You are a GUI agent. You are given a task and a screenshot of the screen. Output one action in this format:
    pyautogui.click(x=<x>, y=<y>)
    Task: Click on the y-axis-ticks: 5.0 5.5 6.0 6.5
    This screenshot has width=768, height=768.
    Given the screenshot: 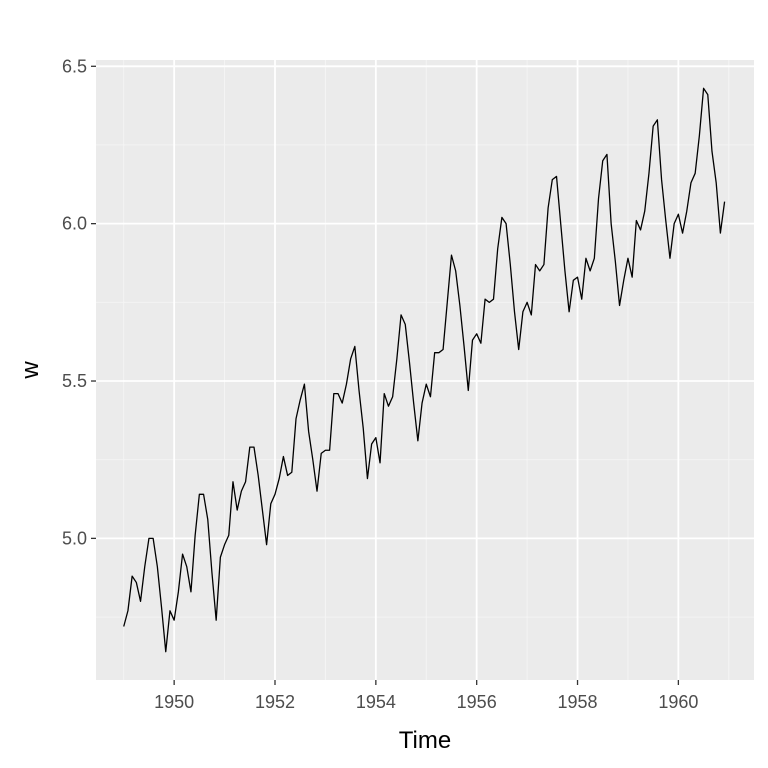 What is the action you would take?
    pyautogui.click(x=79, y=302)
    